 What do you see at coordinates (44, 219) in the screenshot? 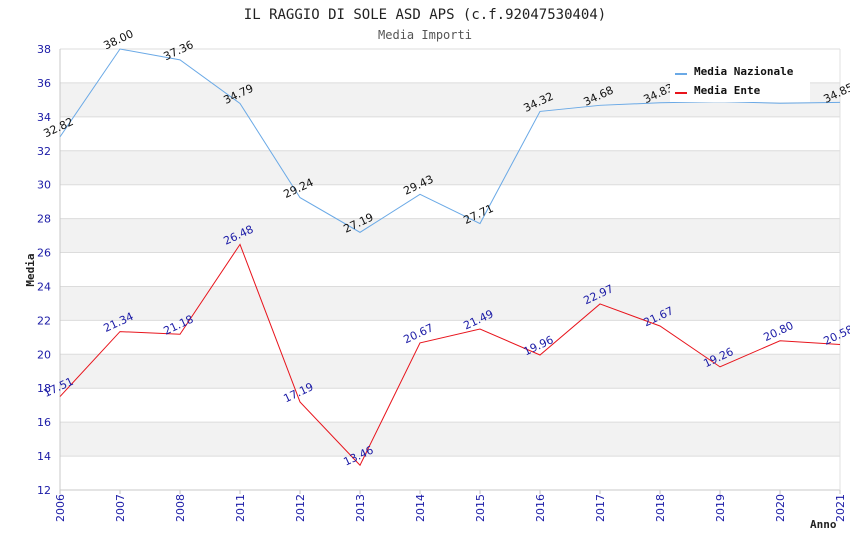
I see `y-tick-label: 28` at bounding box center [44, 219].